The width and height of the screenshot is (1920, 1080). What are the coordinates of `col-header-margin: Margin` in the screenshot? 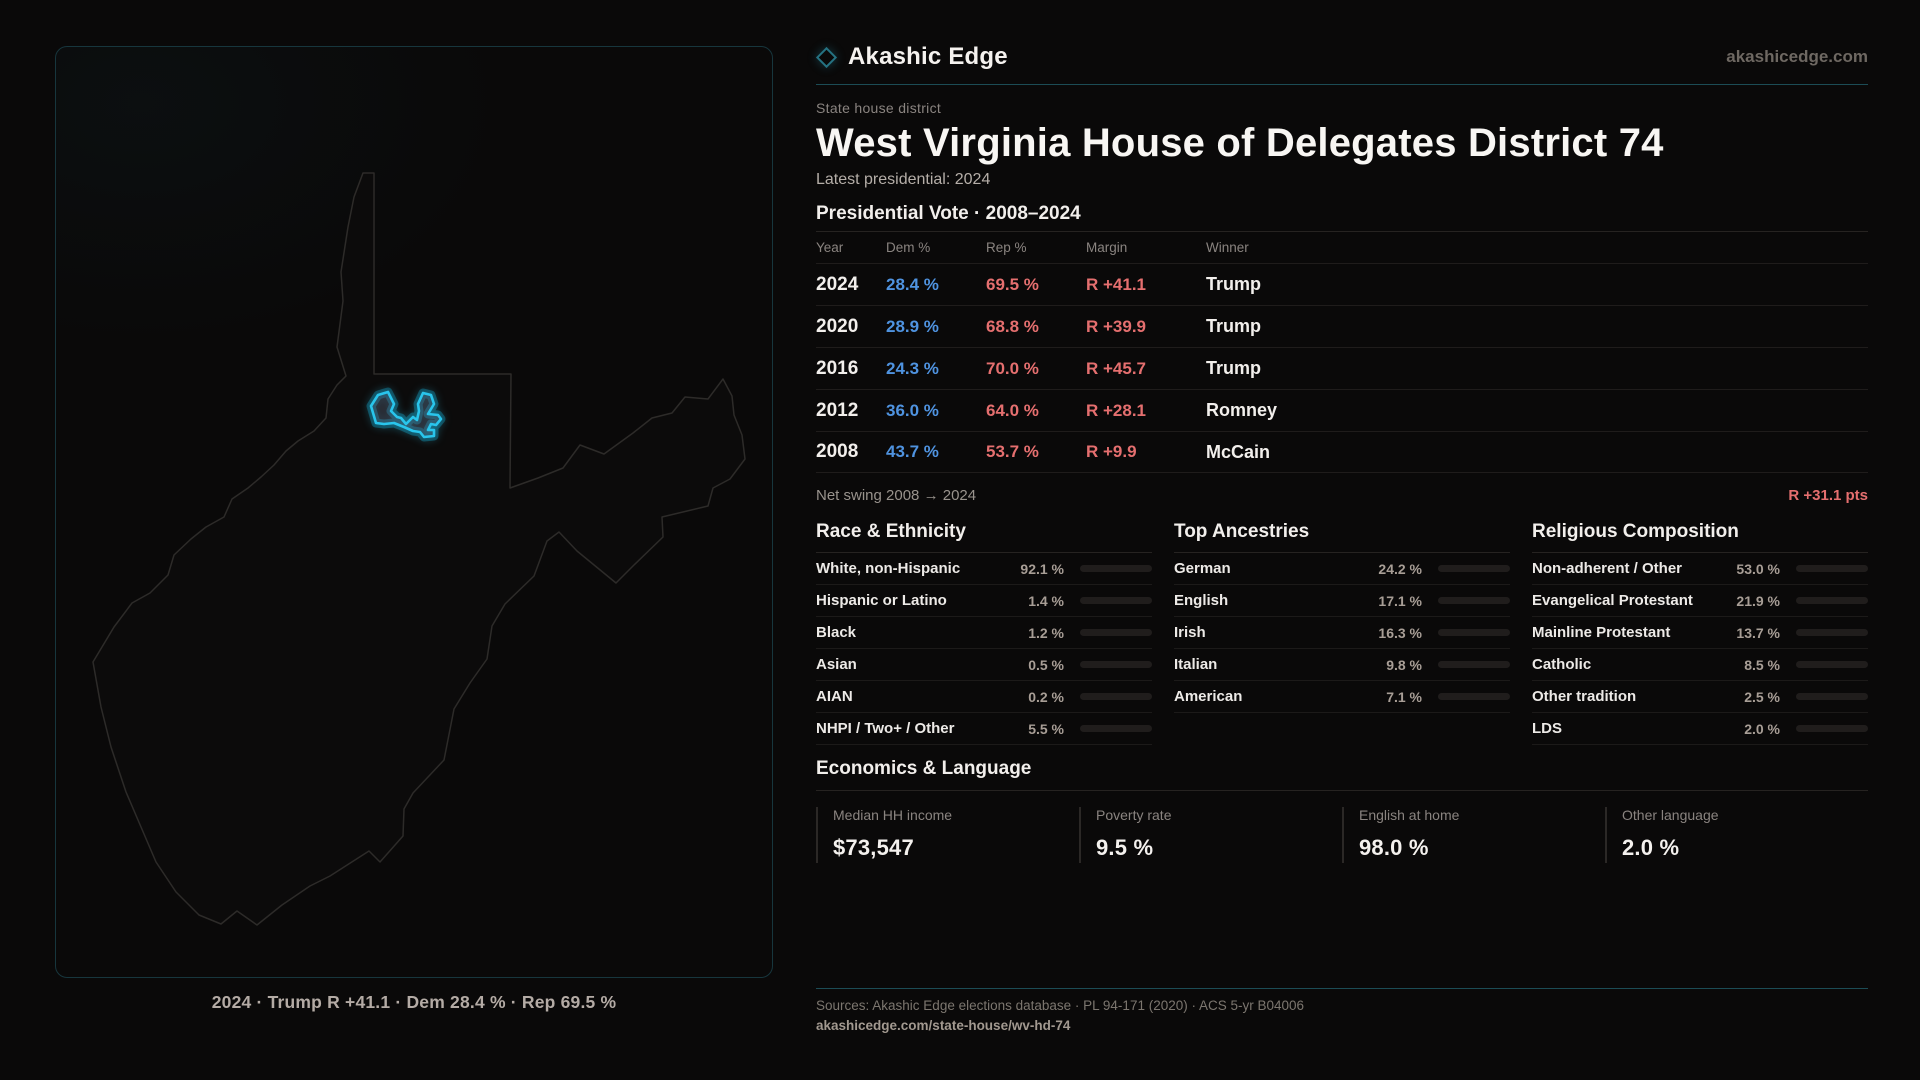 It's located at (1107, 247).